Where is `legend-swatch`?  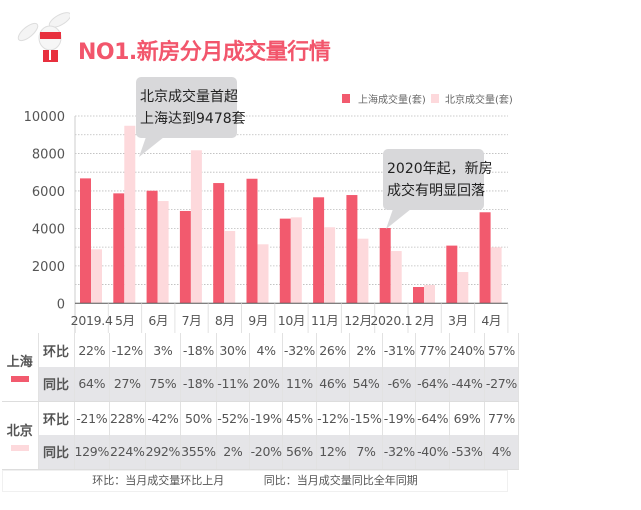
legend-swatch is located at coordinates (346, 98).